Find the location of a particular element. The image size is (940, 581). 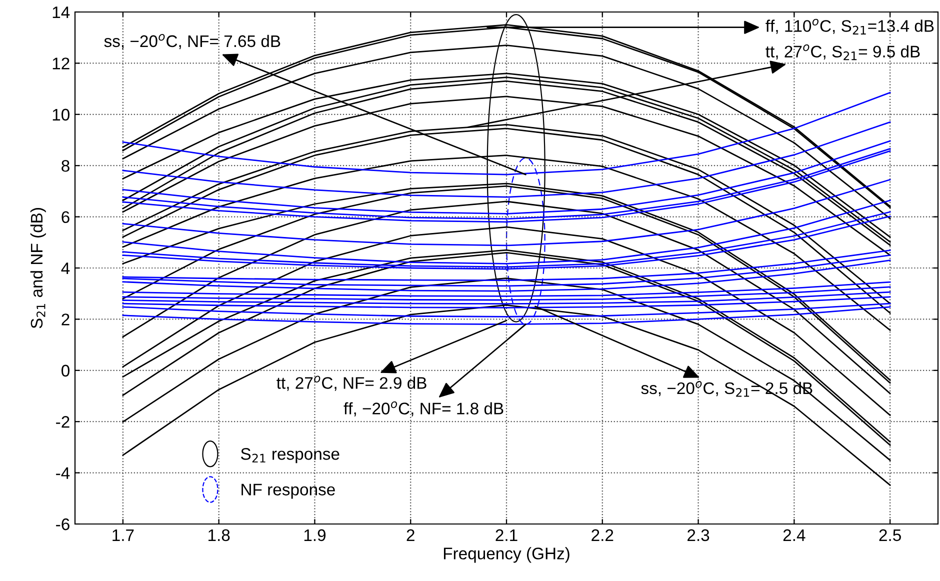

y-tick-label: 0 is located at coordinates (66, 370).